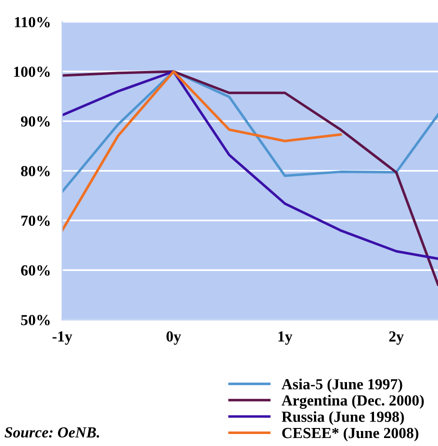  What do you see at coordinates (32, 22) in the screenshot?
I see `y-tick-label: 110%` at bounding box center [32, 22].